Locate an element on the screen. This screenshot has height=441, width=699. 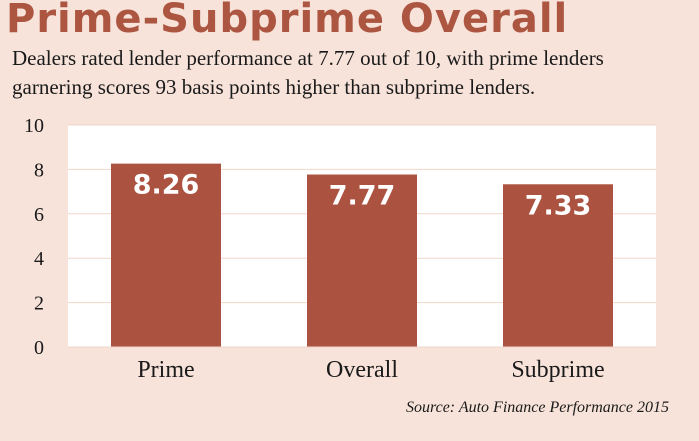
y-tick-label: 4 is located at coordinates (39, 259).